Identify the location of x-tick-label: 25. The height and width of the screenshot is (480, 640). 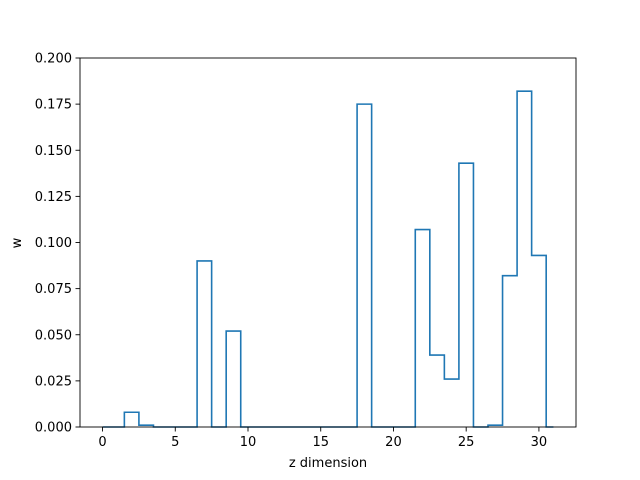
(466, 442).